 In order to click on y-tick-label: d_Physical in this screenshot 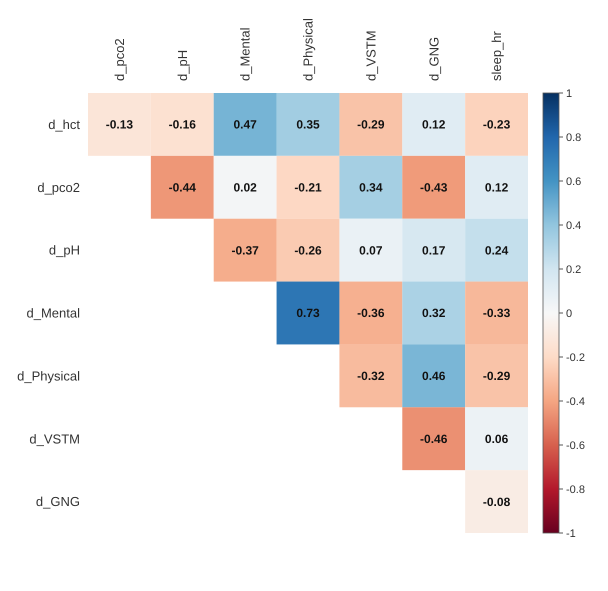, I will do `click(48, 376)`.